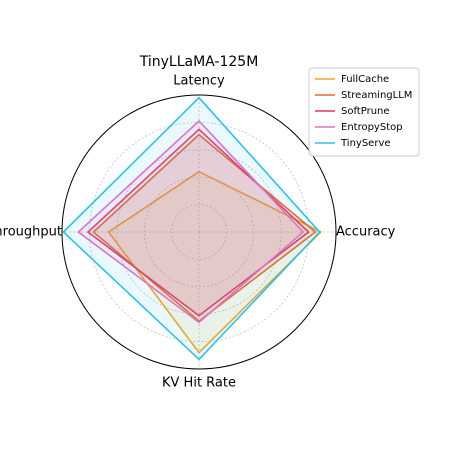 The width and height of the screenshot is (449, 453). I want to click on legend-label: StreamingLLM, so click(376, 95).